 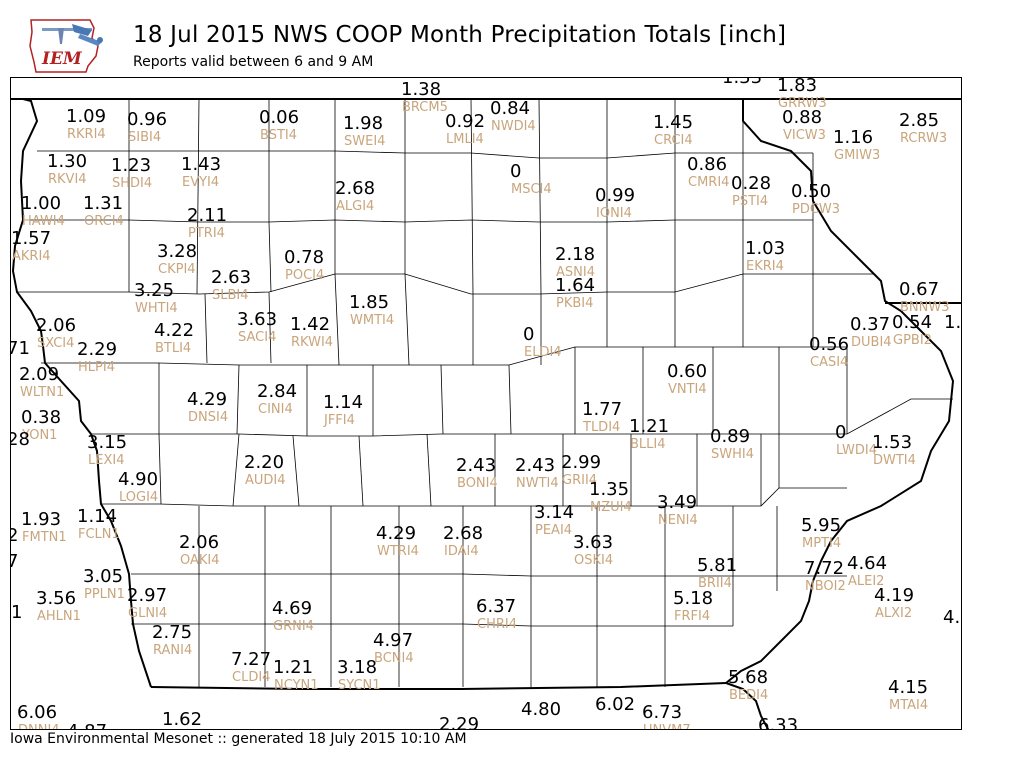 What do you see at coordinates (296, 685) in the screenshot?
I see `station-id: NCYN1` at bounding box center [296, 685].